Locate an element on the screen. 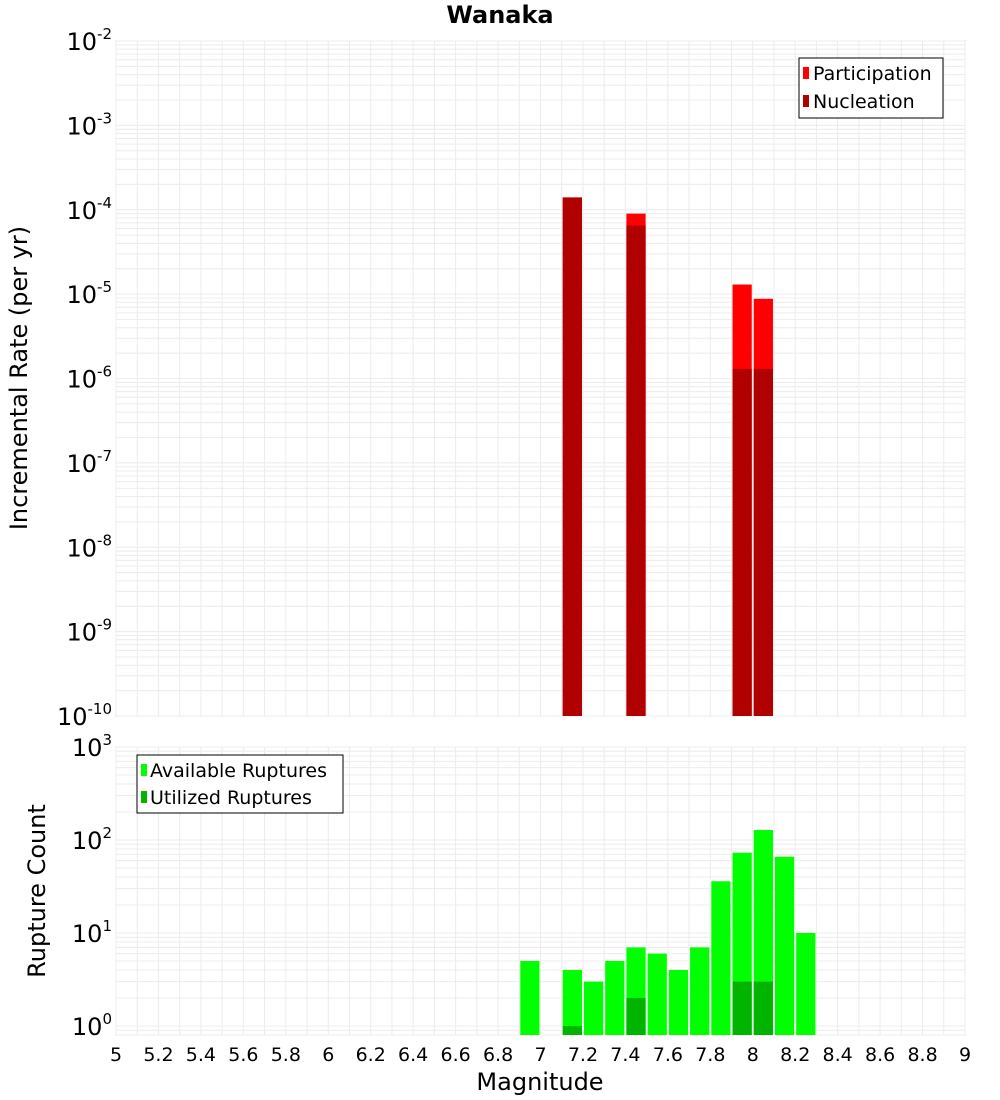  x-tick-label: 7 is located at coordinates (540, 1055).